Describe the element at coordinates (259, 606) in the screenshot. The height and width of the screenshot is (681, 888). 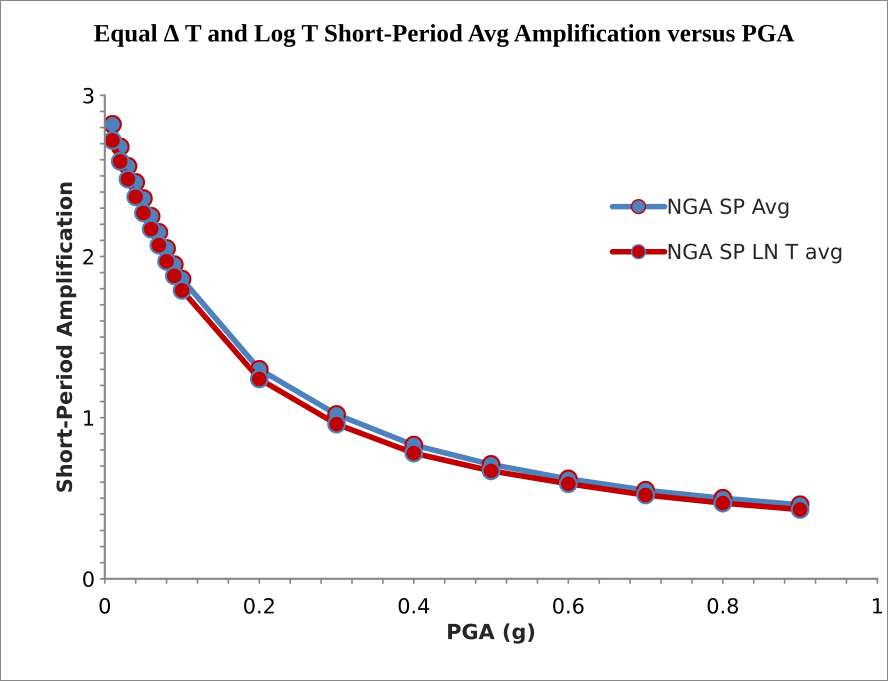
I see `x-tick-label: 0.2` at that location.